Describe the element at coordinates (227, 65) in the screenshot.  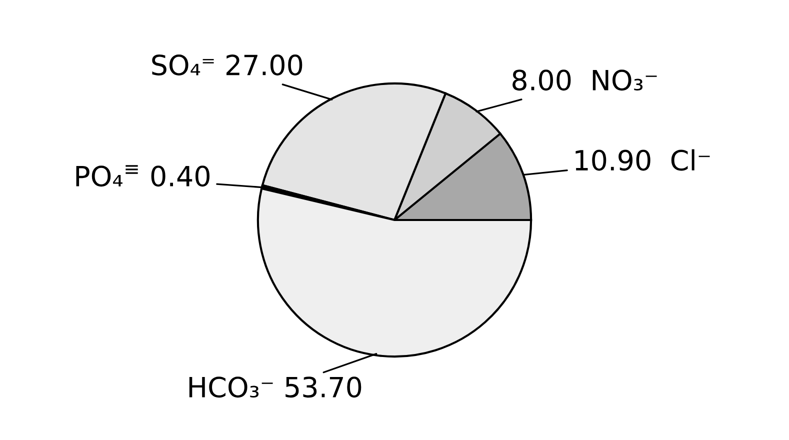
I see `slice-label: SO₄⁼ 27.00` at that location.